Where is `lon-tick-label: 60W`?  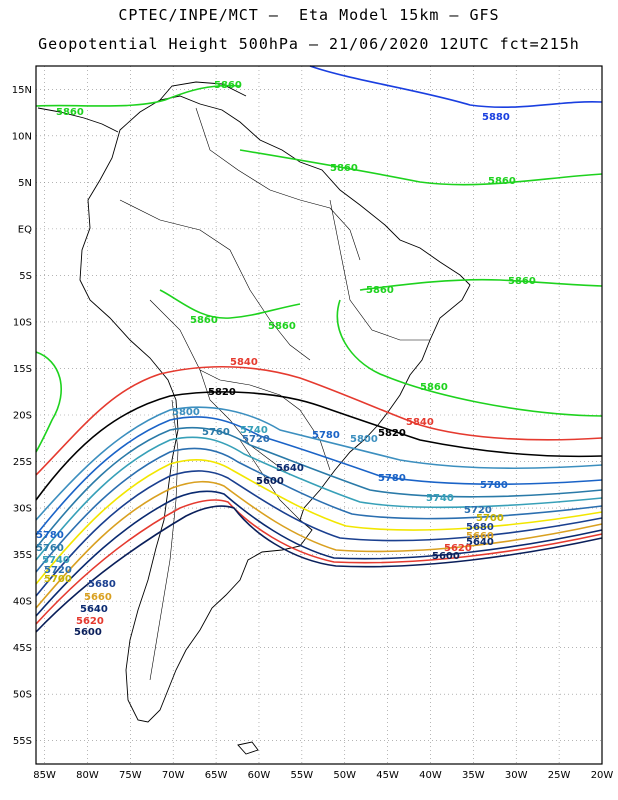
lon-tick-label: 60W is located at coordinates (259, 775).